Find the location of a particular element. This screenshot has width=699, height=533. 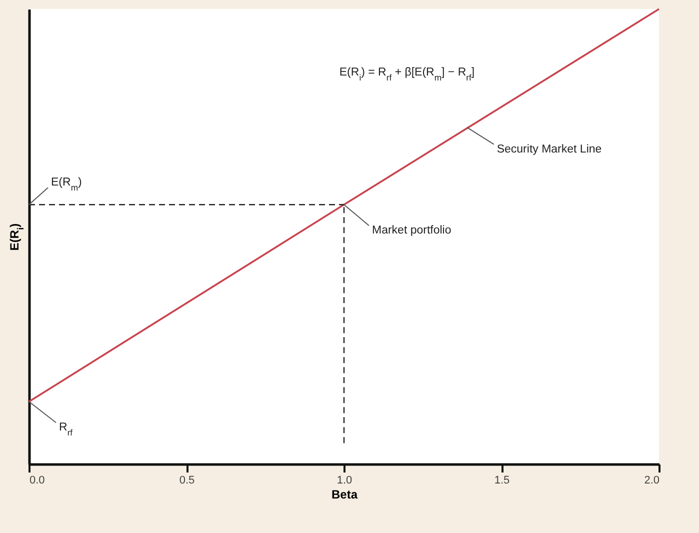

x-axis-title: Beta is located at coordinates (344, 495).